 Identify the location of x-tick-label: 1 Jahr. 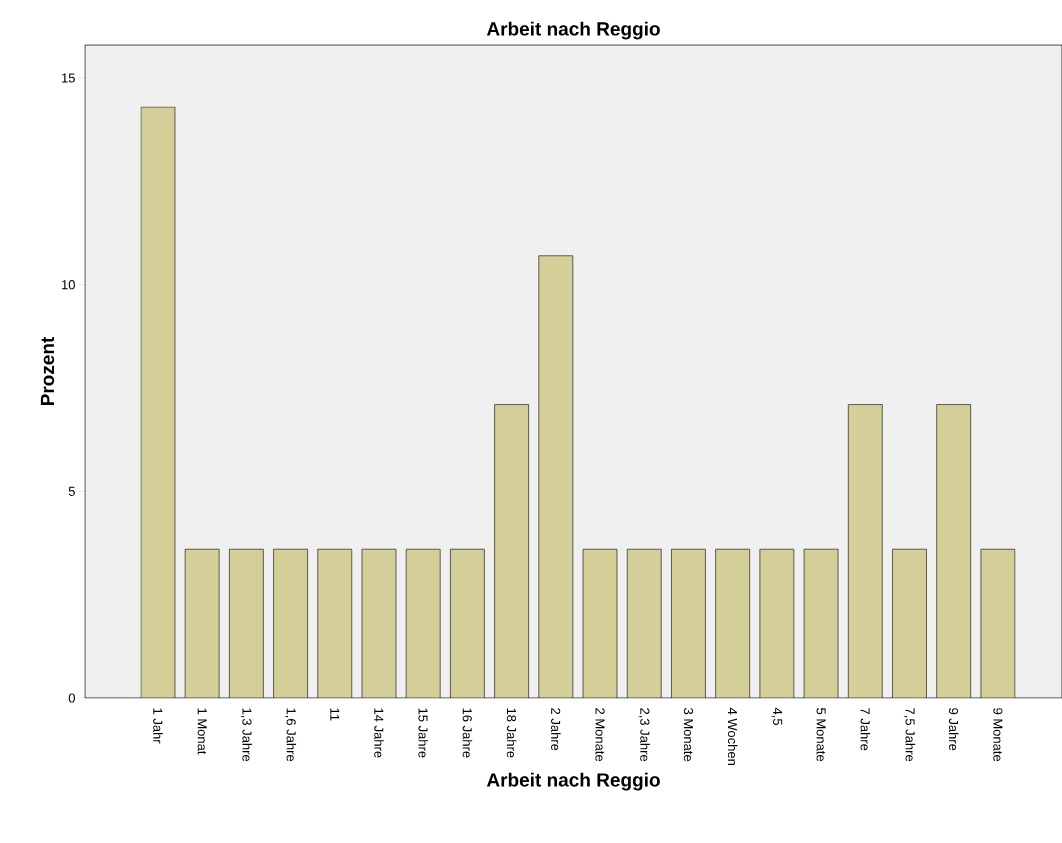
(158, 726).